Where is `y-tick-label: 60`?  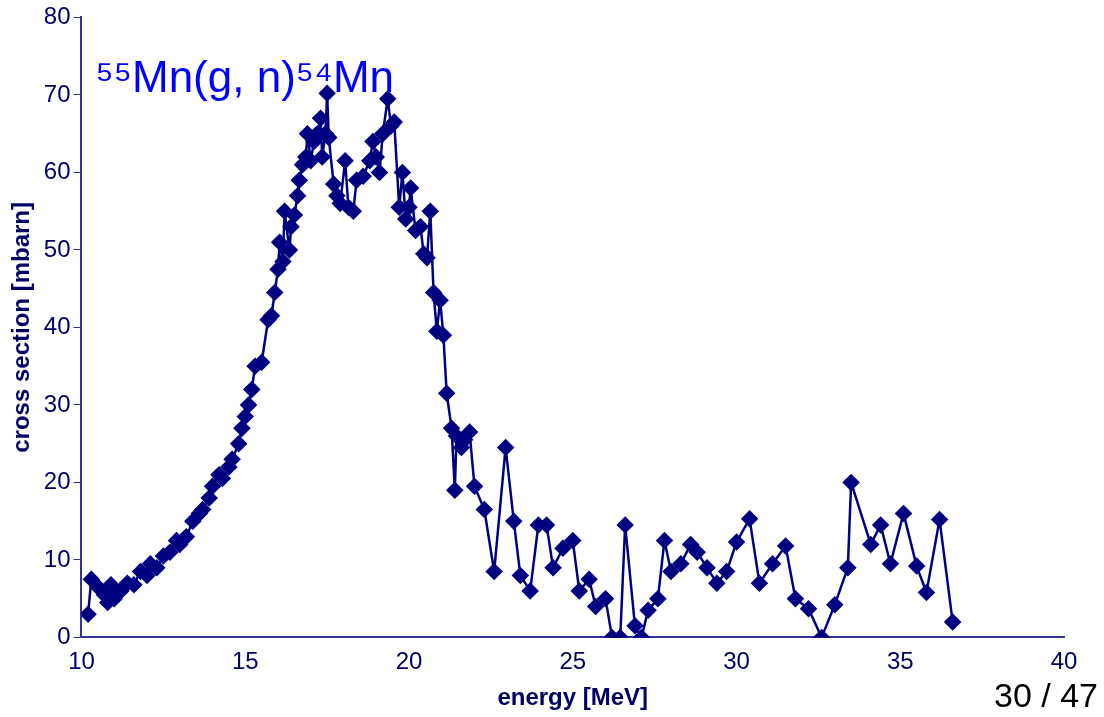 y-tick-label: 60 is located at coordinates (57, 171).